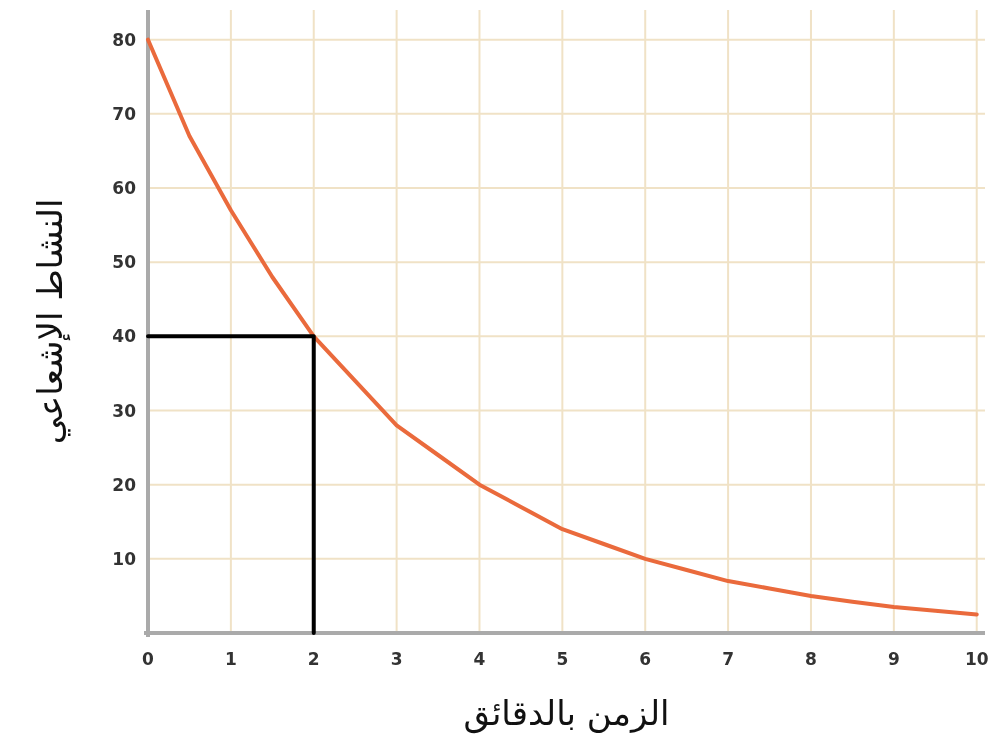  What do you see at coordinates (124, 188) in the screenshot?
I see `y-tick-label: 60` at bounding box center [124, 188].